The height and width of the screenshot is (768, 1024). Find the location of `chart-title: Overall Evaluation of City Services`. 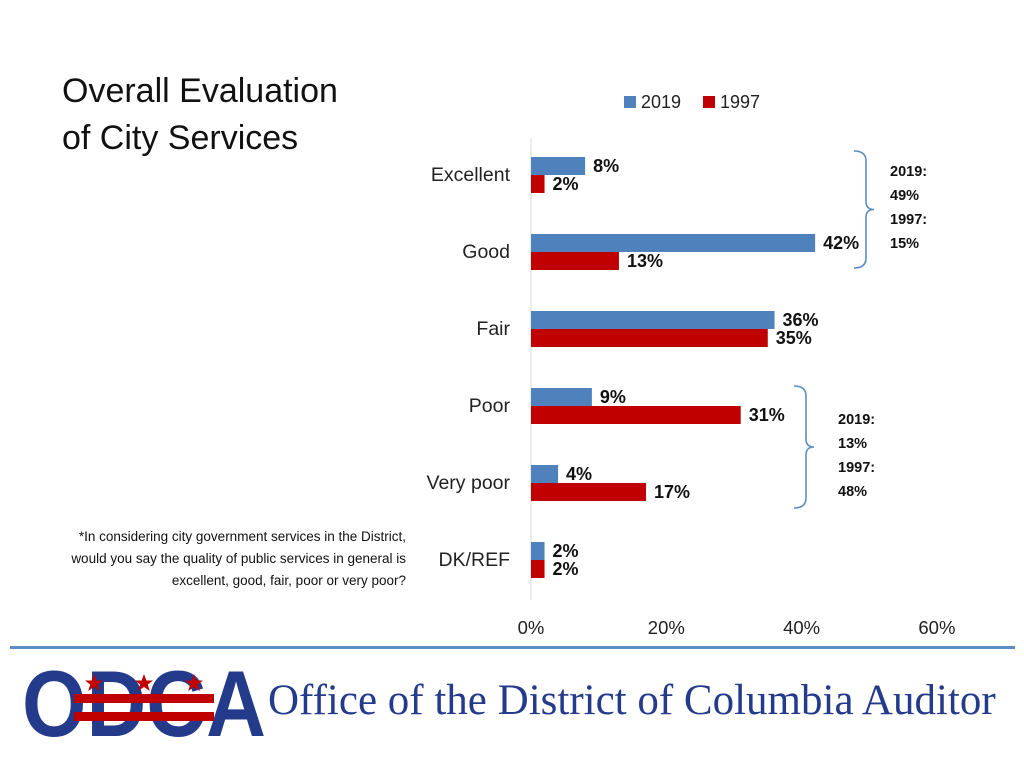

chart-title: Overall Evaluation of City Services is located at coordinates (232, 115).